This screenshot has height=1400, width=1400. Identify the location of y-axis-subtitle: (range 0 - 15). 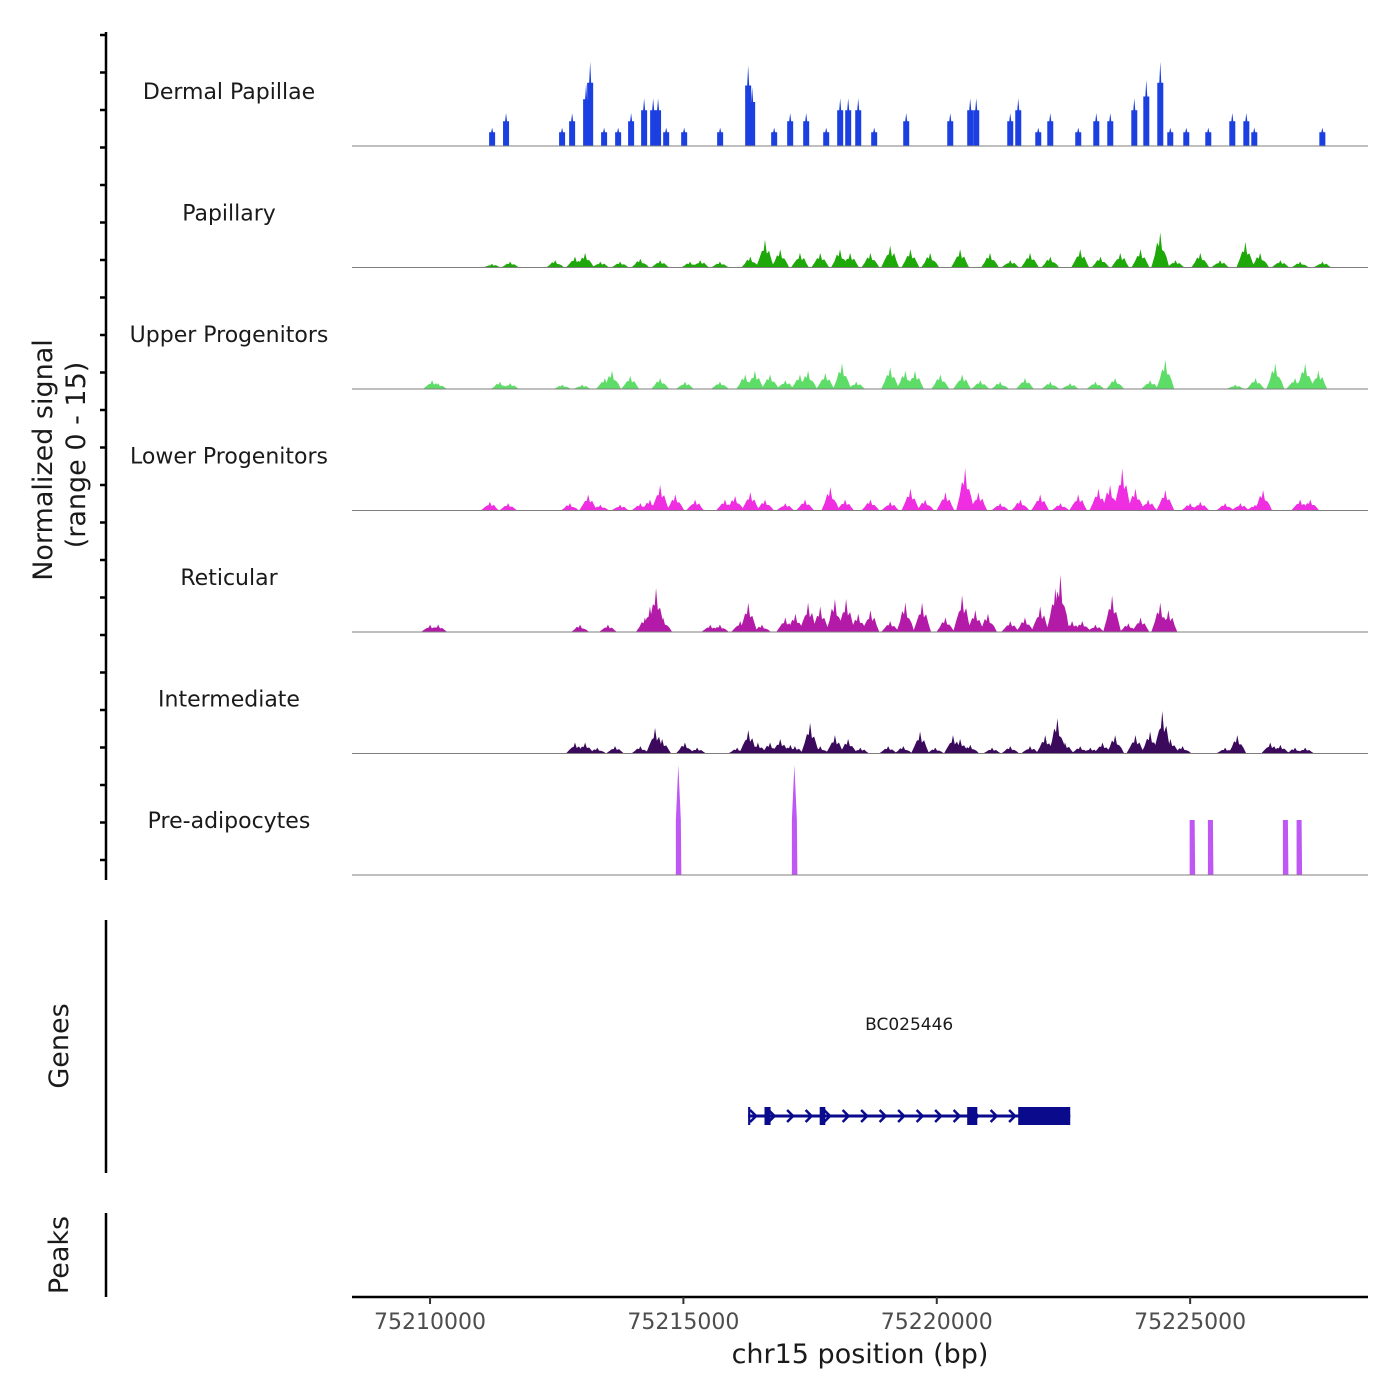
(76, 455).